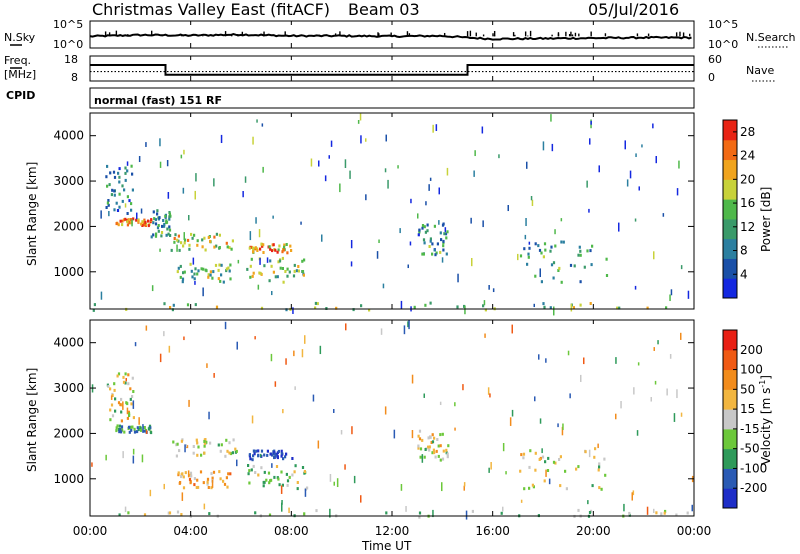  Describe the element at coordinates (68, 388) in the screenshot. I see `y-tick-label: 3000` at that location.